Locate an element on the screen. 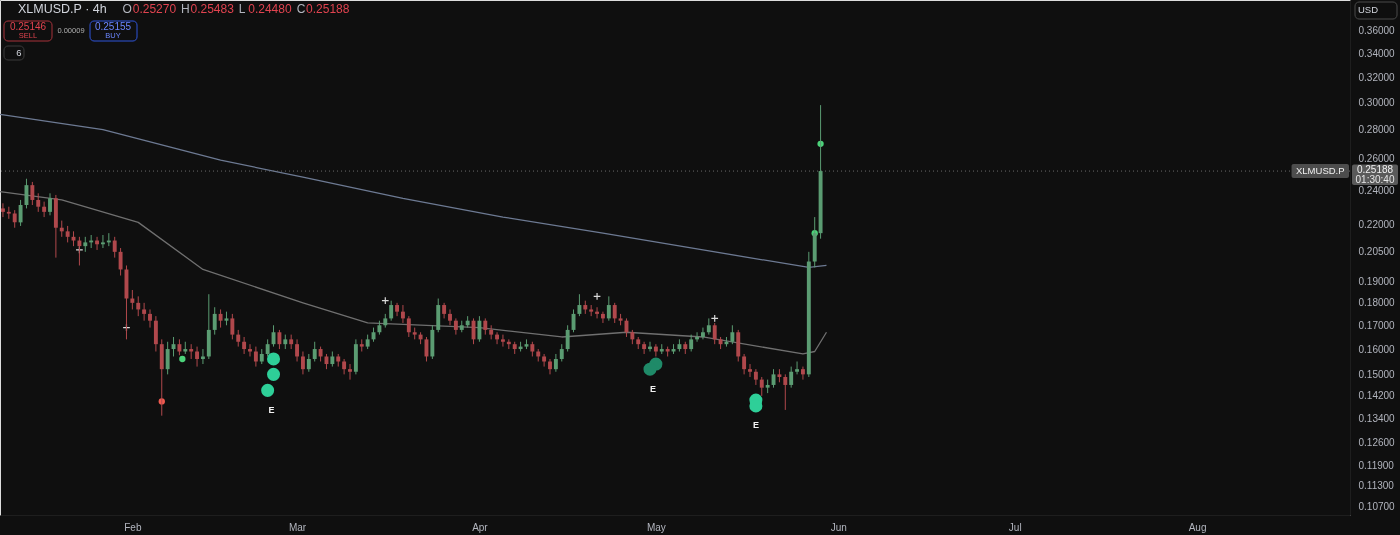 The height and width of the screenshot is (535, 1400). y-tick-label: 0.18000 is located at coordinates (1377, 303).